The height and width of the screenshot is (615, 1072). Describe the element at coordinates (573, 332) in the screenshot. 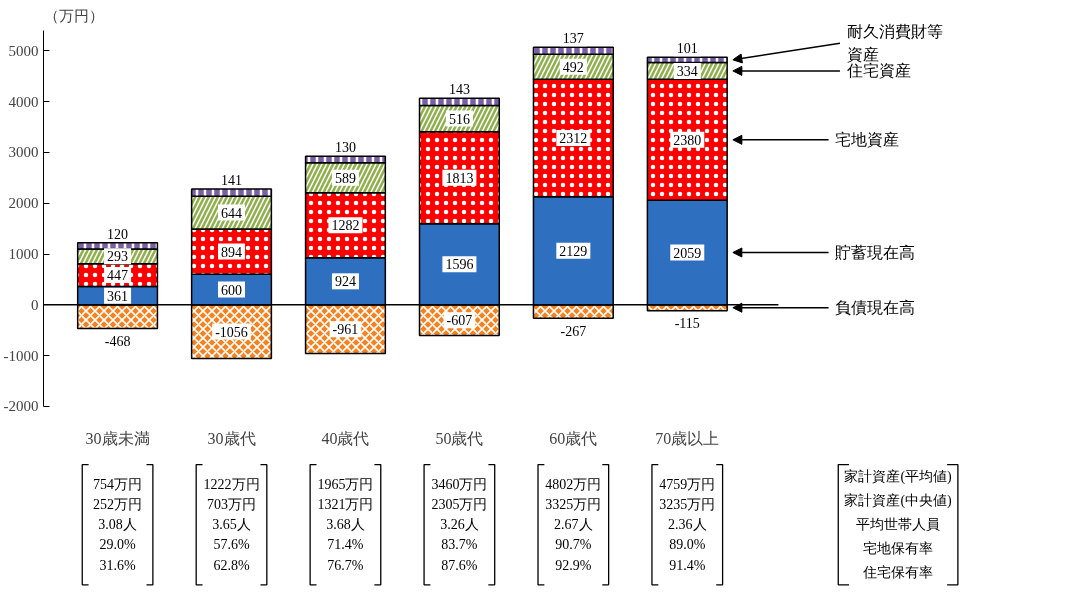

I see `data-label: -267` at that location.